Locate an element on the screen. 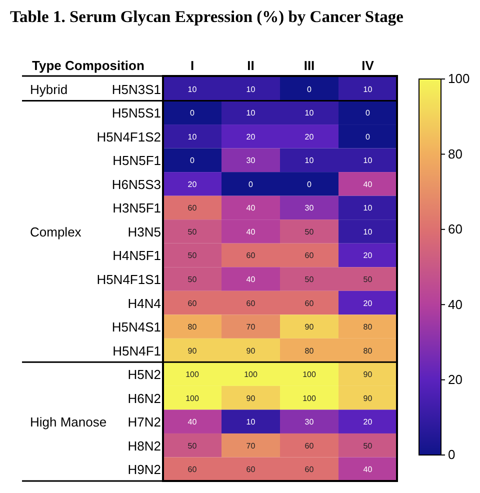 This screenshot has height=493, width=480. x-tick-label: IV is located at coordinates (368, 65).